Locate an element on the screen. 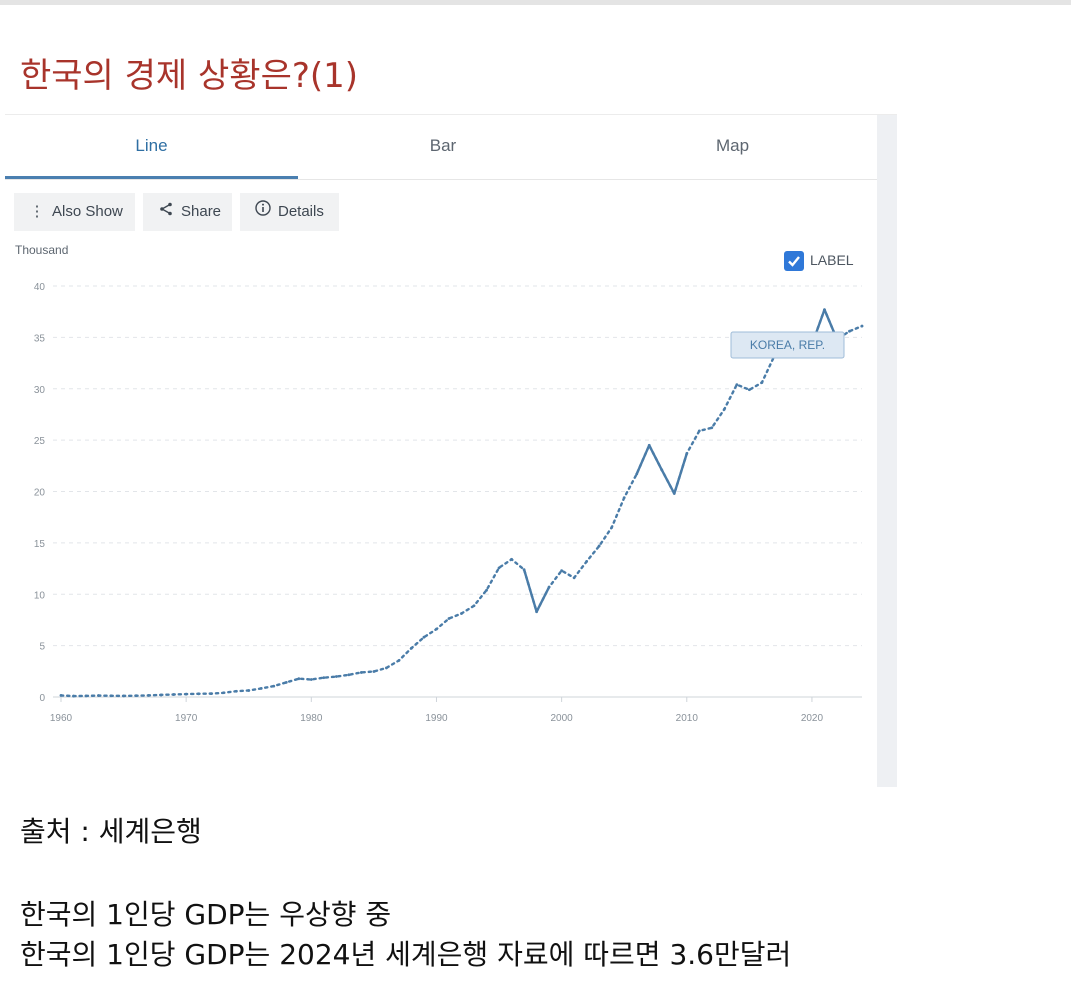  label-toggle: LABEL is located at coordinates (819, 260).